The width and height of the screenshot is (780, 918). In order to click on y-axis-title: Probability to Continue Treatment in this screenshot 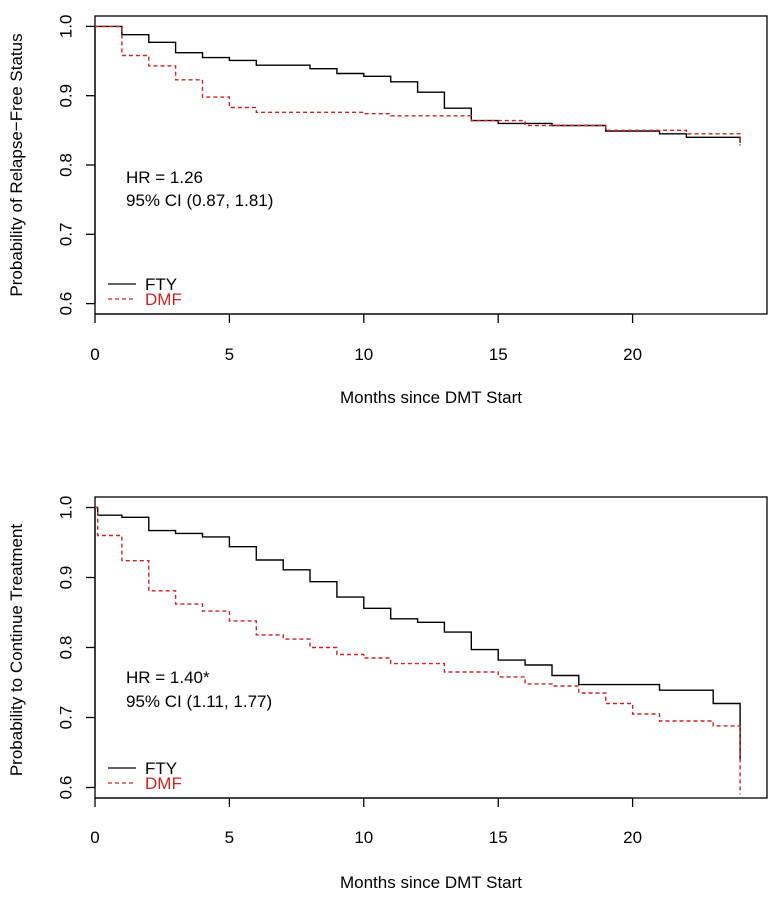, I will do `click(16, 650)`.